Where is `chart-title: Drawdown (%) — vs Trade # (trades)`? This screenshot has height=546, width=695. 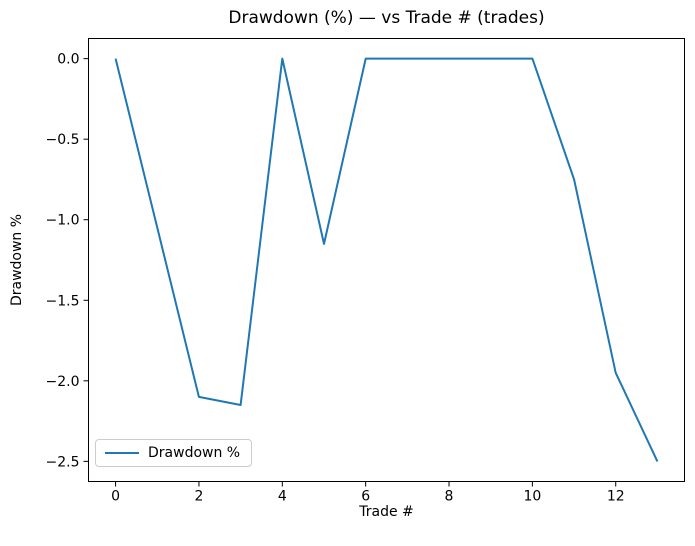 chart-title: Drawdown (%) — vs Trade # (trades) is located at coordinates (386, 18).